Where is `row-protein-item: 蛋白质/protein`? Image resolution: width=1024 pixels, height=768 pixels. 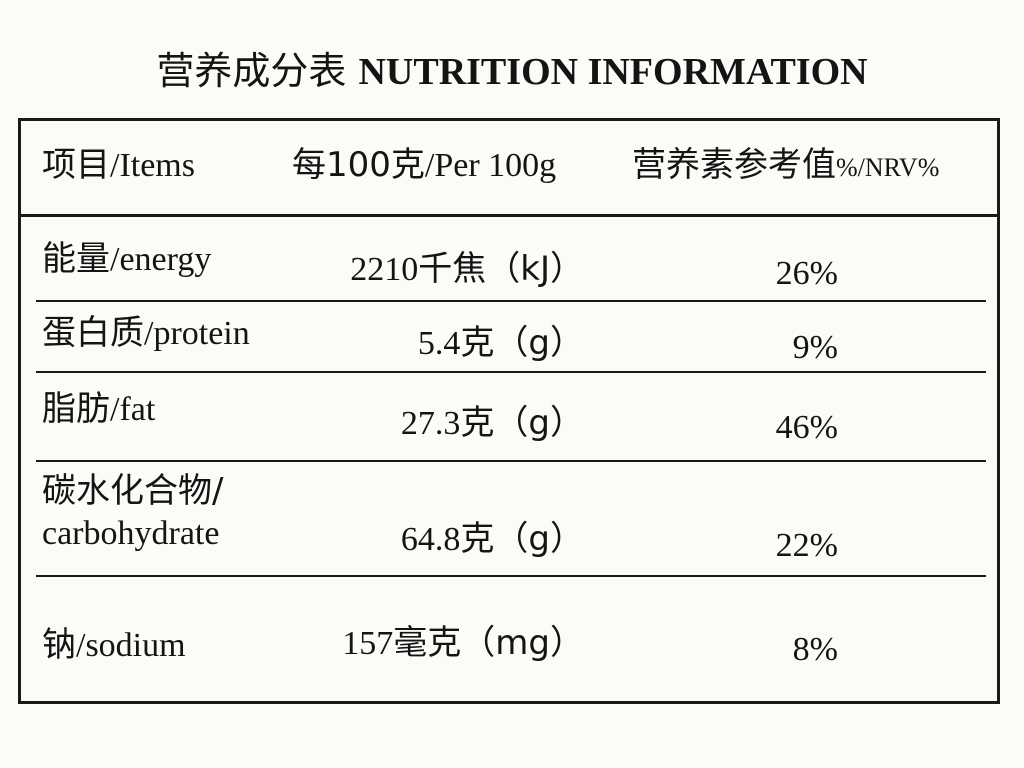
row-protein-item: 蛋白质/protein is located at coordinates (146, 333).